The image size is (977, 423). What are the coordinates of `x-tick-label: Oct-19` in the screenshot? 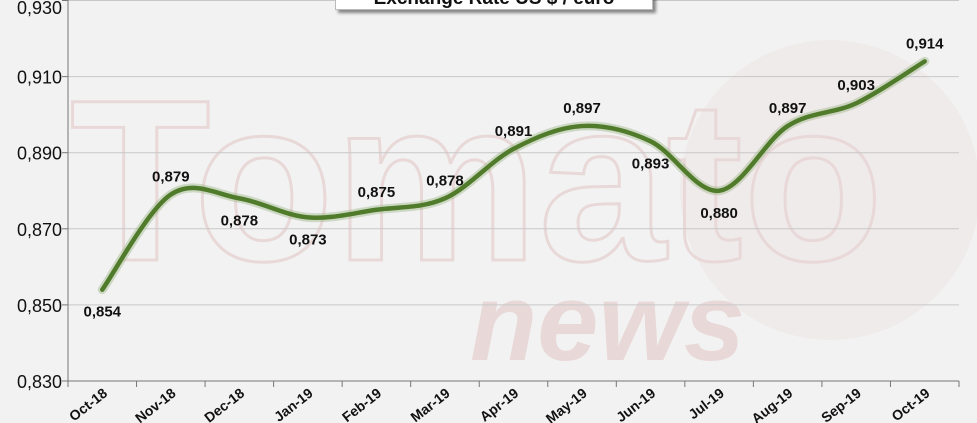 It's located at (910, 404).